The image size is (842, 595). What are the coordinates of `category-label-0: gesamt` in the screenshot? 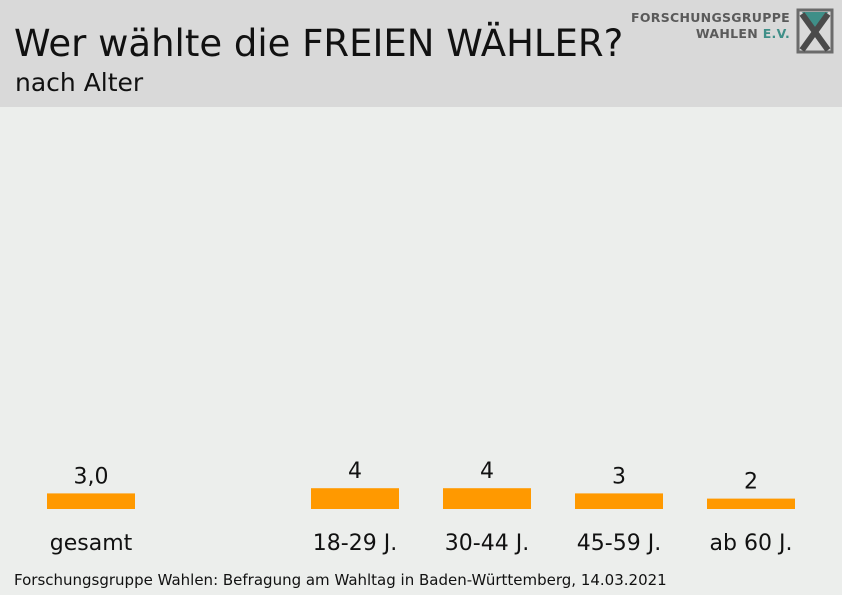 It's located at (91, 543).